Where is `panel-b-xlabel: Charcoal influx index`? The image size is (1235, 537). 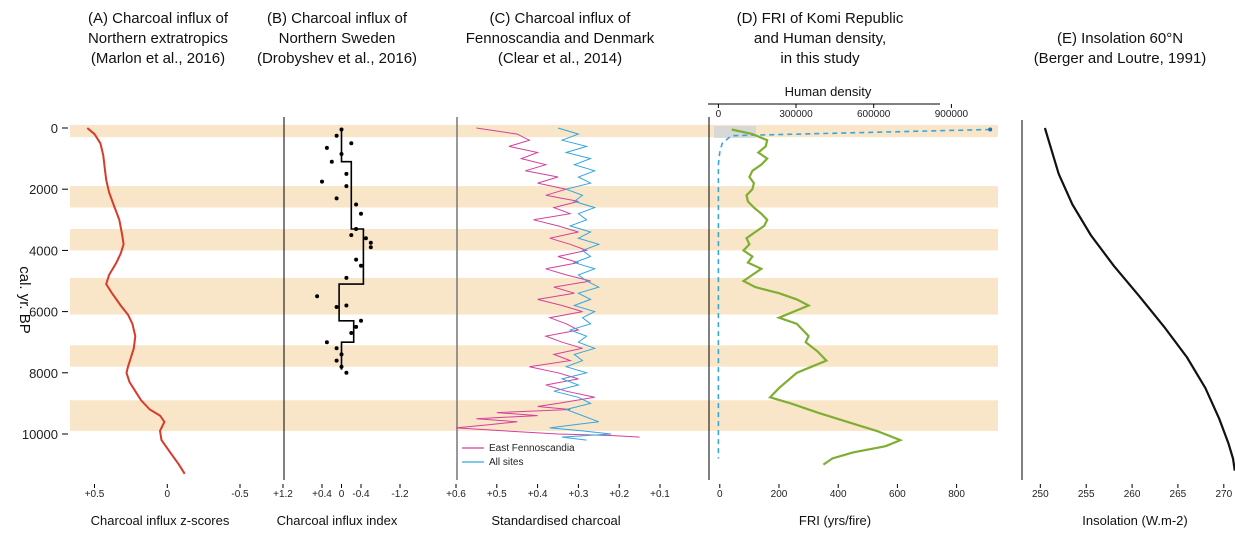
panel-b-xlabel: Charcoal influx index is located at coordinates (337, 520).